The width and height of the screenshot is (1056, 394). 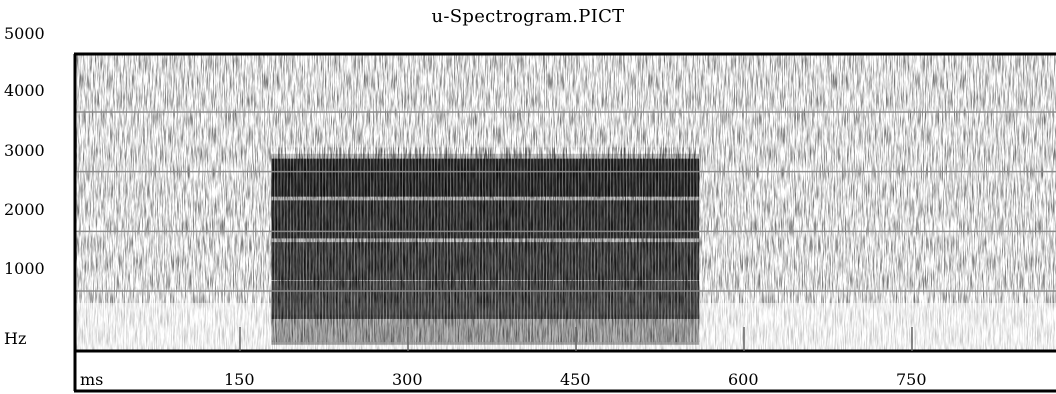 What do you see at coordinates (24, 268) in the screenshot?
I see `y-tick-label-1000: 1000` at bounding box center [24, 268].